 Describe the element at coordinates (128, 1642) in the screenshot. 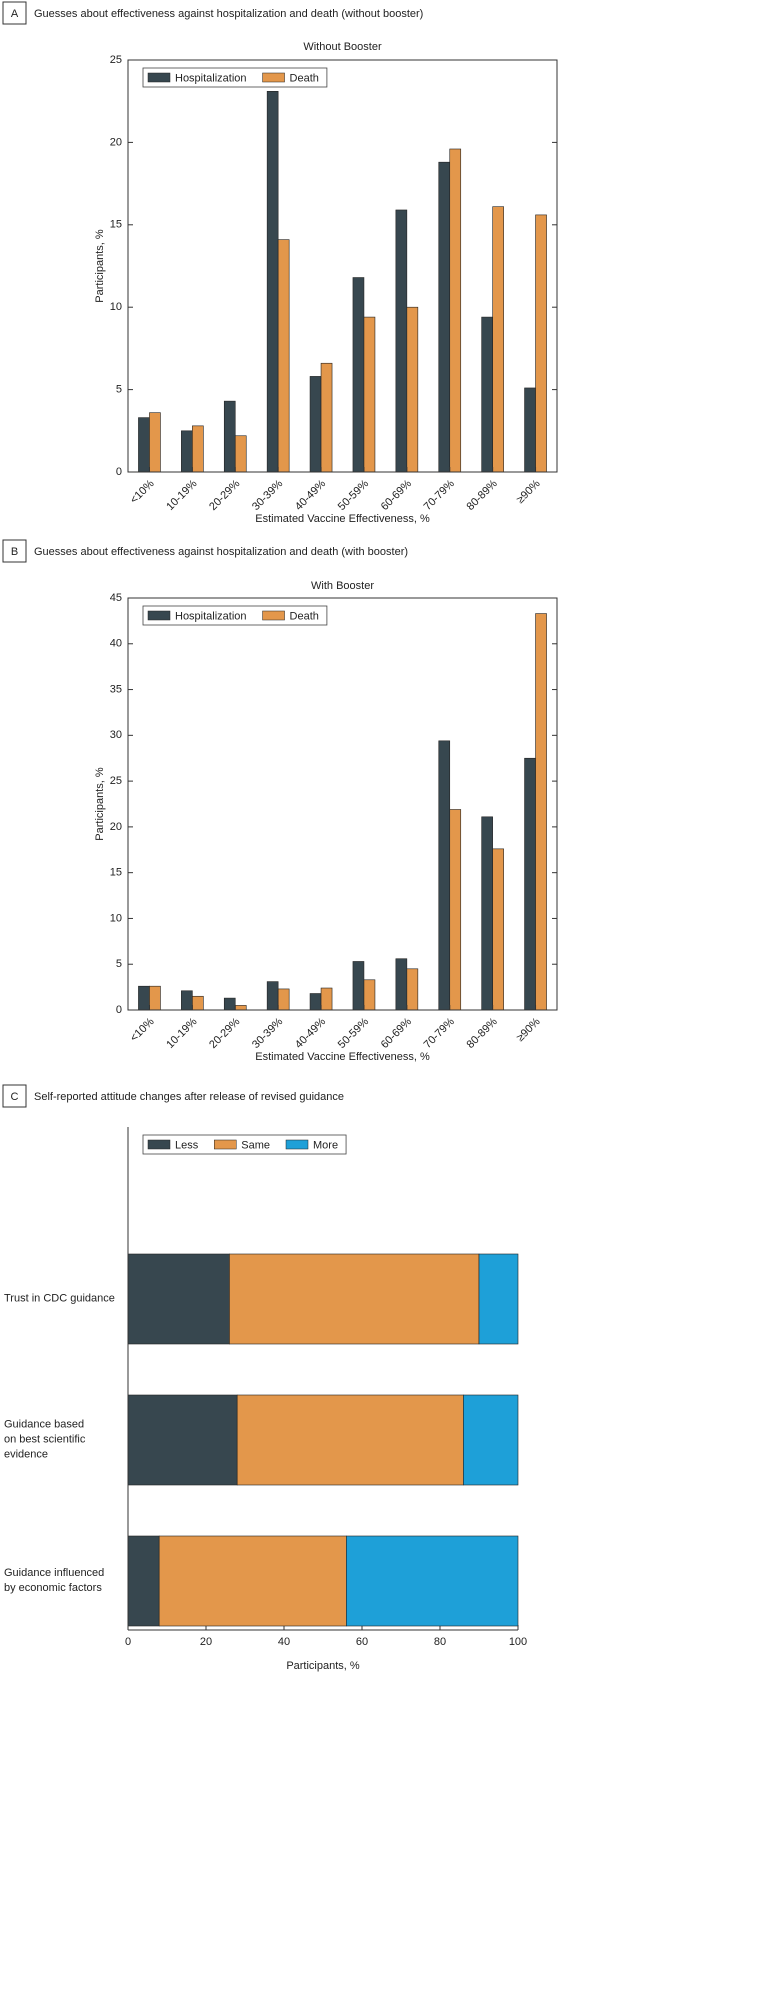

I see `x-tick-label: 0` at that location.